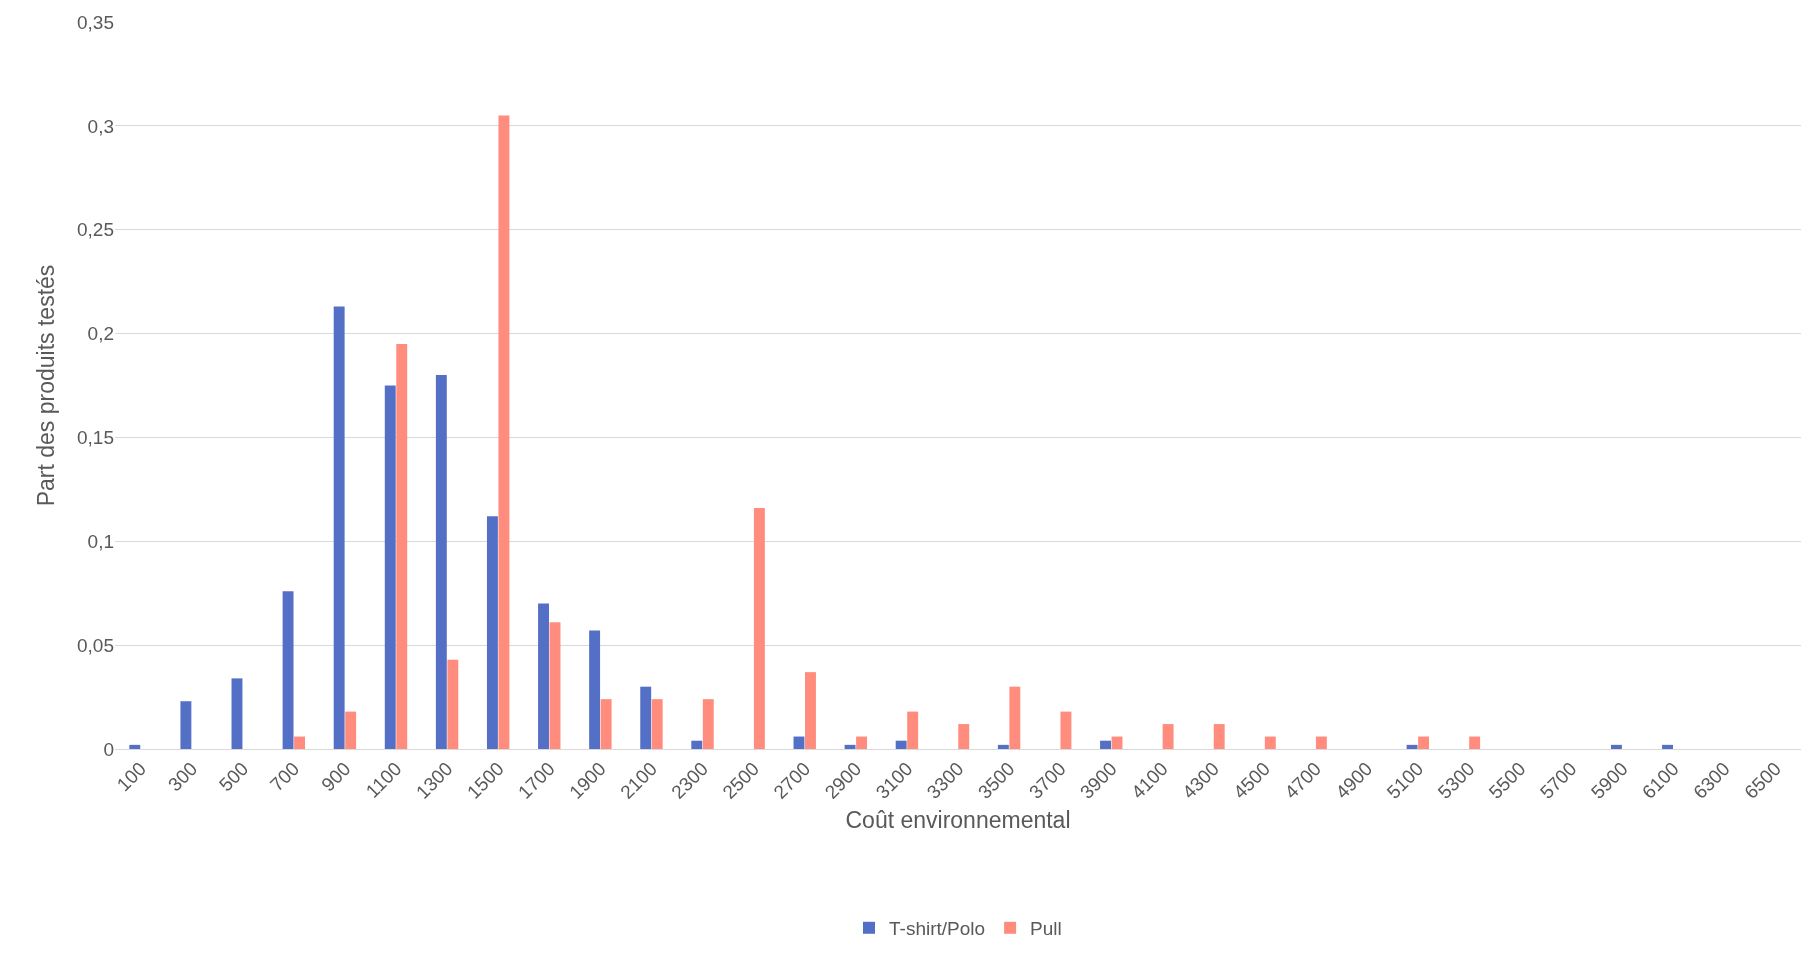 The image size is (1816, 959). What do you see at coordinates (95, 438) in the screenshot?
I see `y-tick-label: 0,15` at bounding box center [95, 438].